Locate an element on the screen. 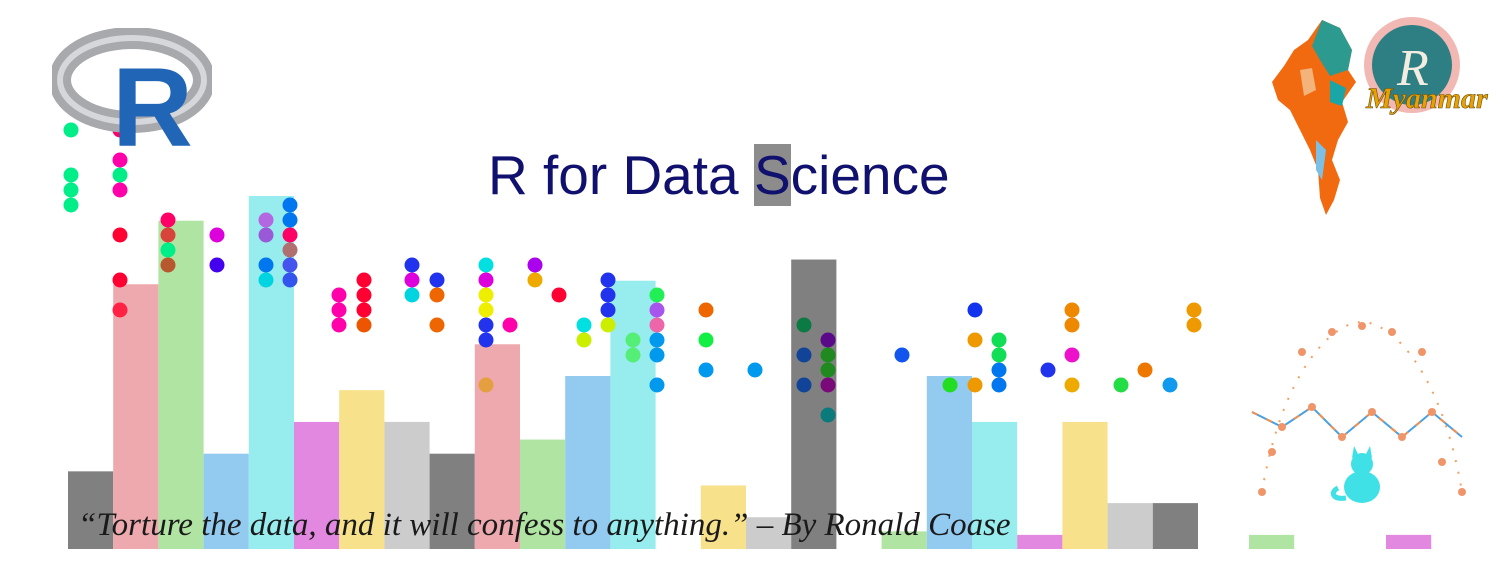 Image resolution: width=1500 pixels, height=576 pixels. r-logo-letter: R is located at coordinates (152, 99).